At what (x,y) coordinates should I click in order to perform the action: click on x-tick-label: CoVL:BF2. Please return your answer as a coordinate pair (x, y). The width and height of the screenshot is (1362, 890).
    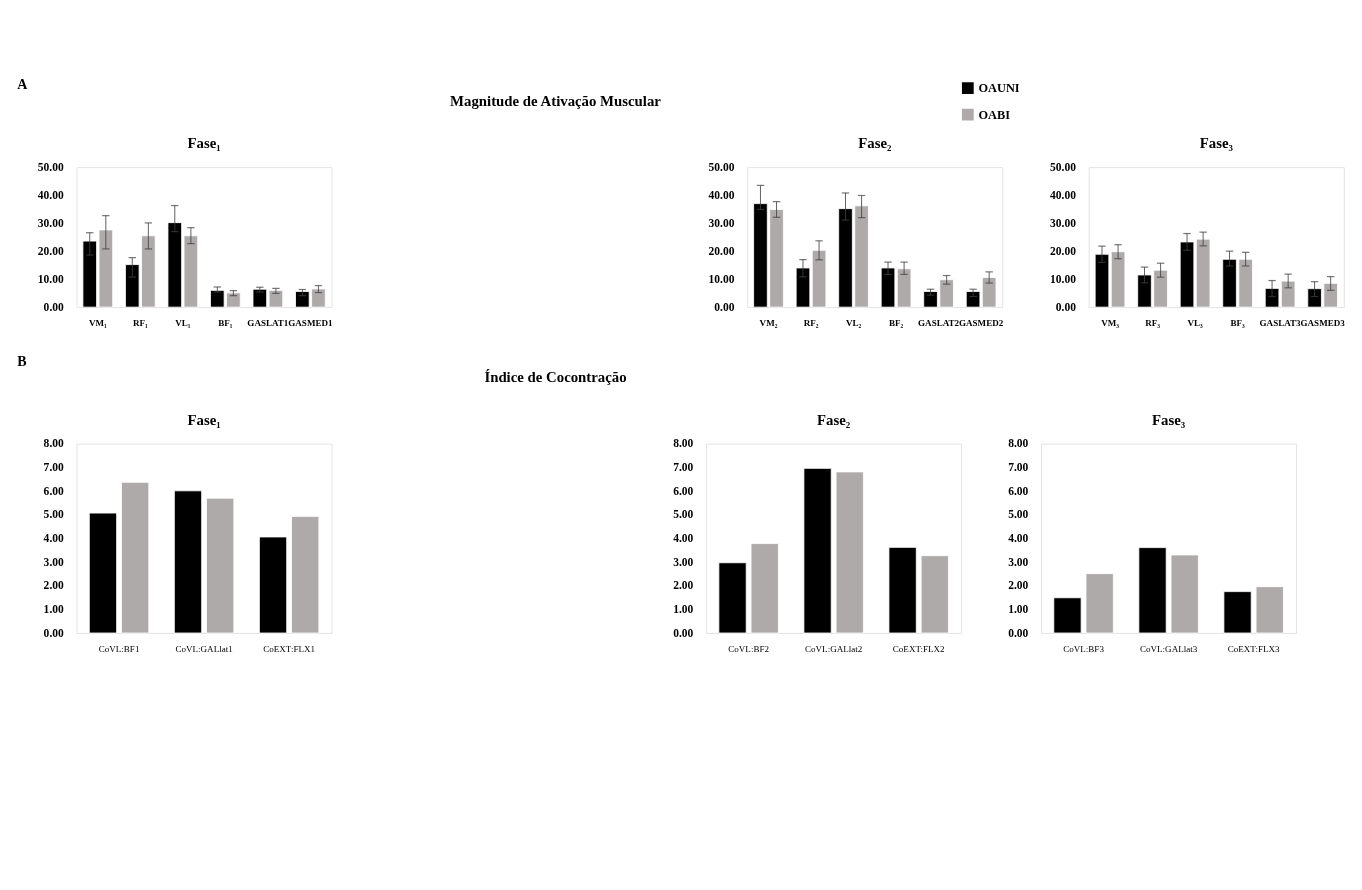
    Looking at the image, I should click on (749, 649).